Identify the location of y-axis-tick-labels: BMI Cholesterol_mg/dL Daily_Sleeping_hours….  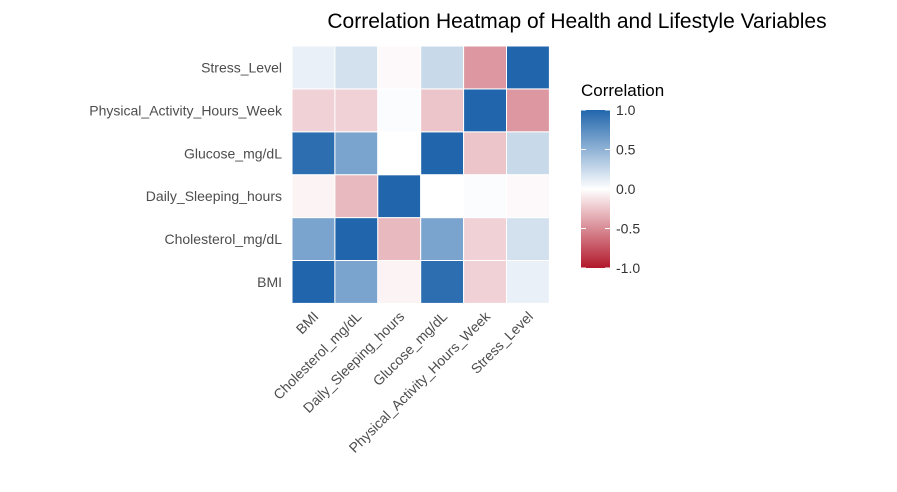
(186, 174).